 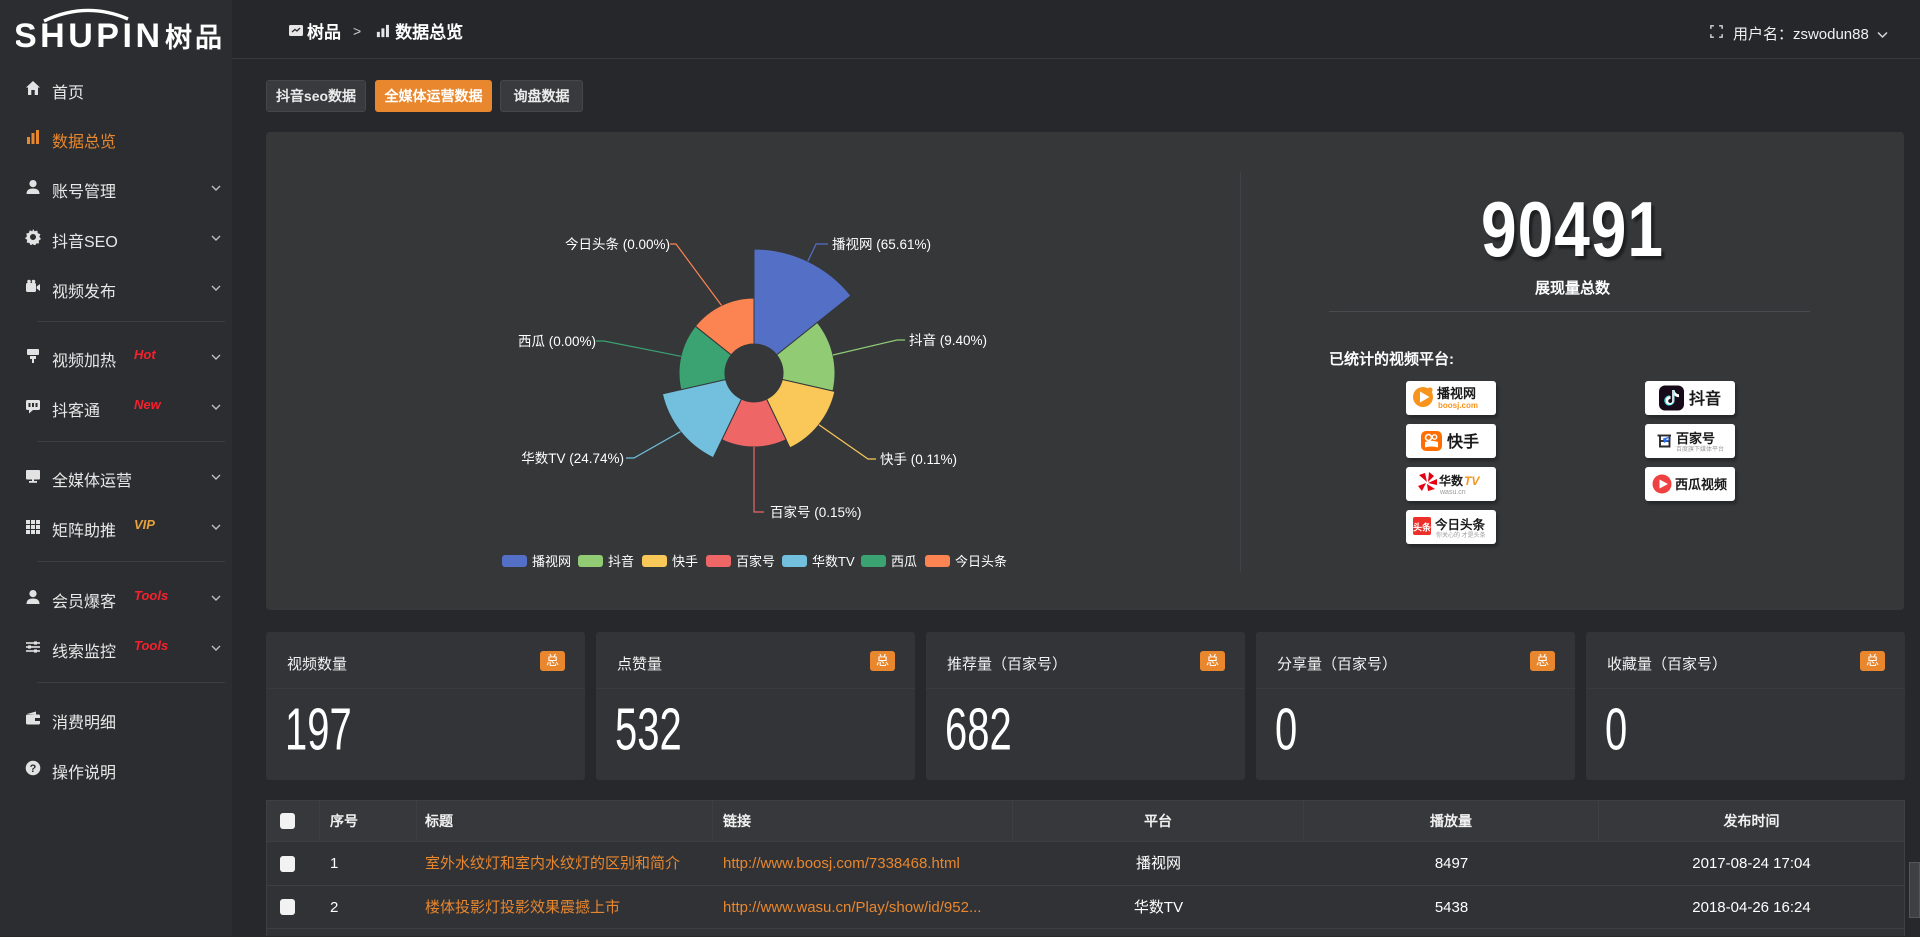 I want to click on svg-text: 华数TV (24.74%), so click(x=572, y=458).